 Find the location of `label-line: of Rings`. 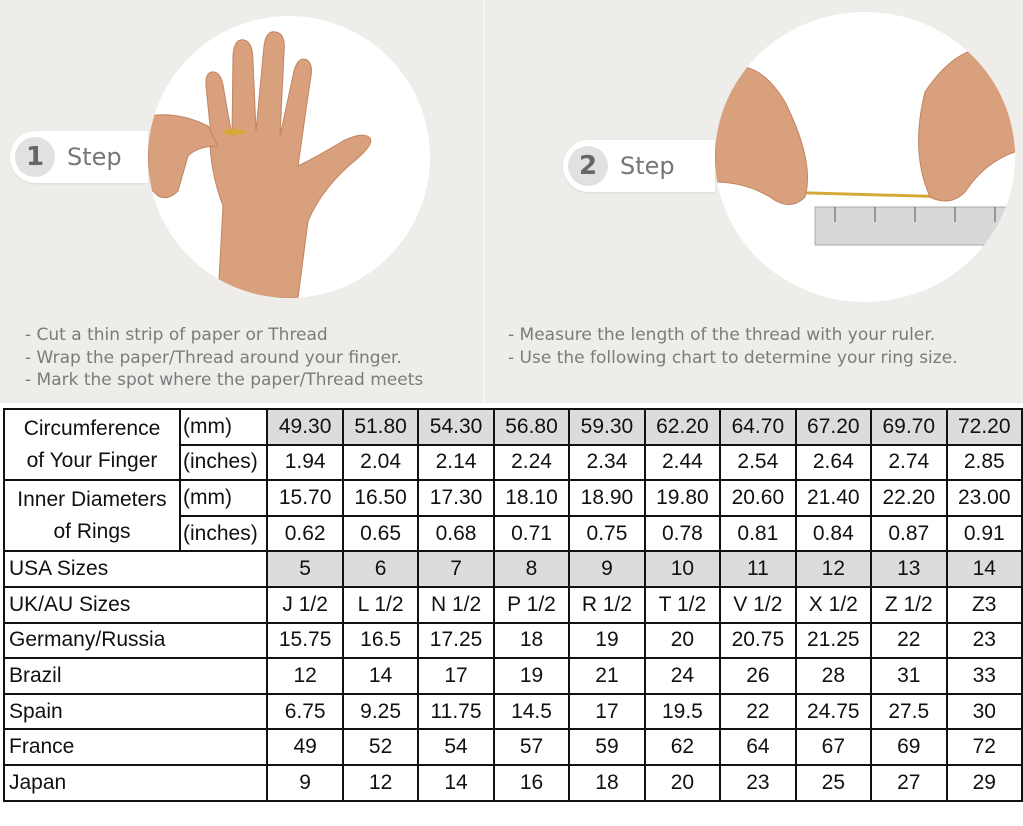

label-line: of Rings is located at coordinates (92, 531).